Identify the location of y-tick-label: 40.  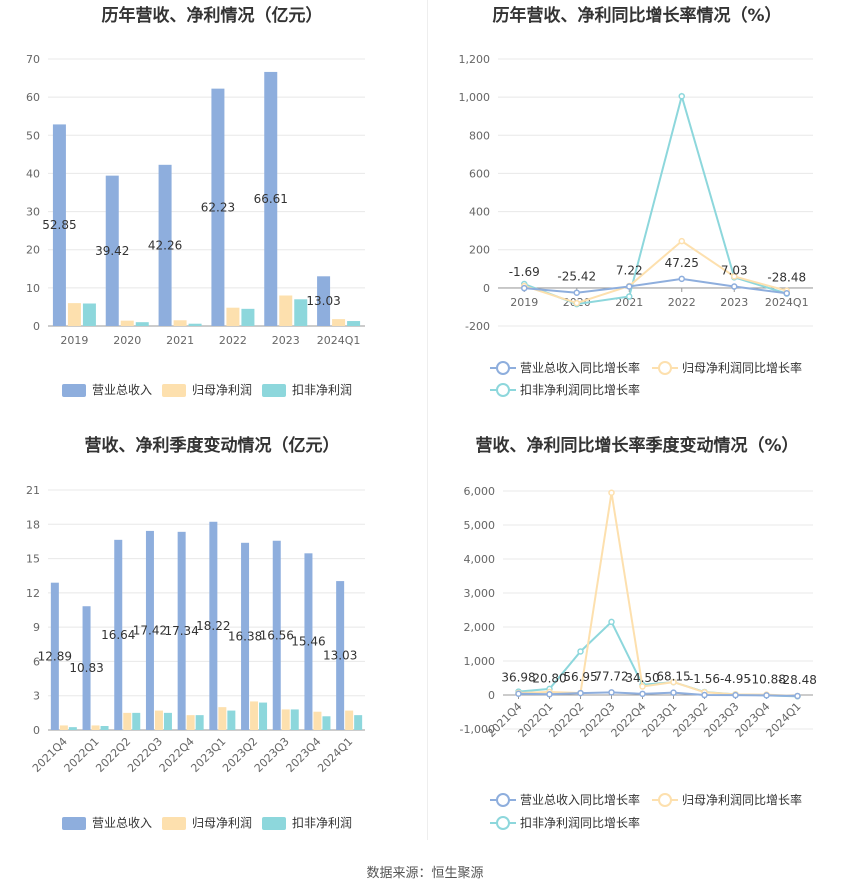
(33, 173).